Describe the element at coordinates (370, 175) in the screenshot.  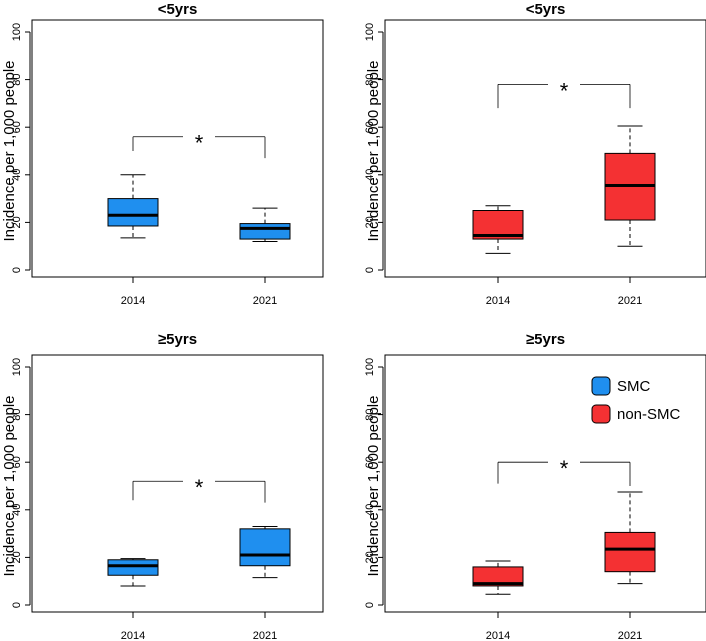
I see `panel-2-y-tick-label: 40` at that location.